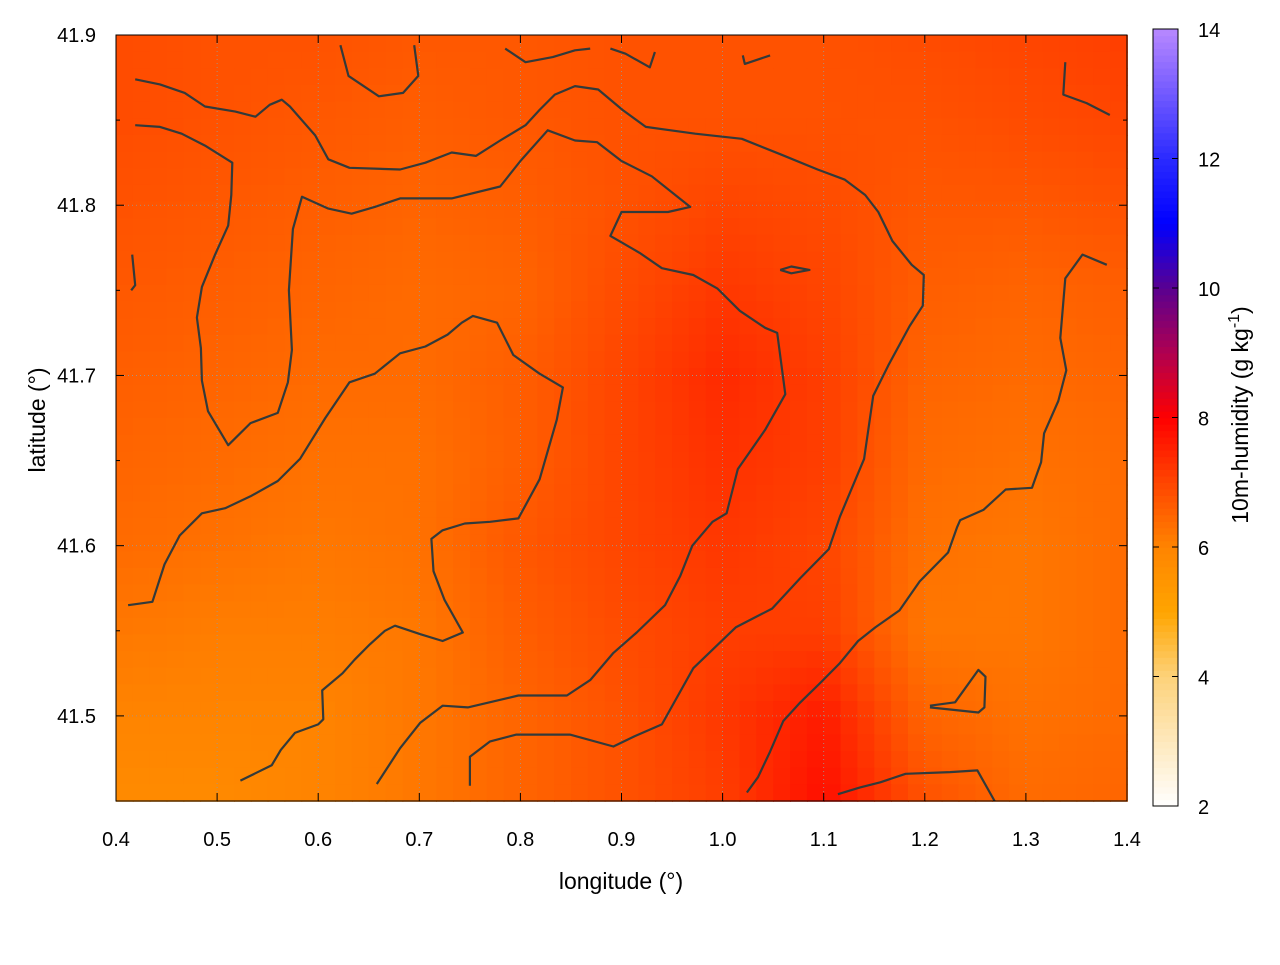 The width and height of the screenshot is (1280, 965). I want to click on x-tick-label: 0.4, so click(116, 840).